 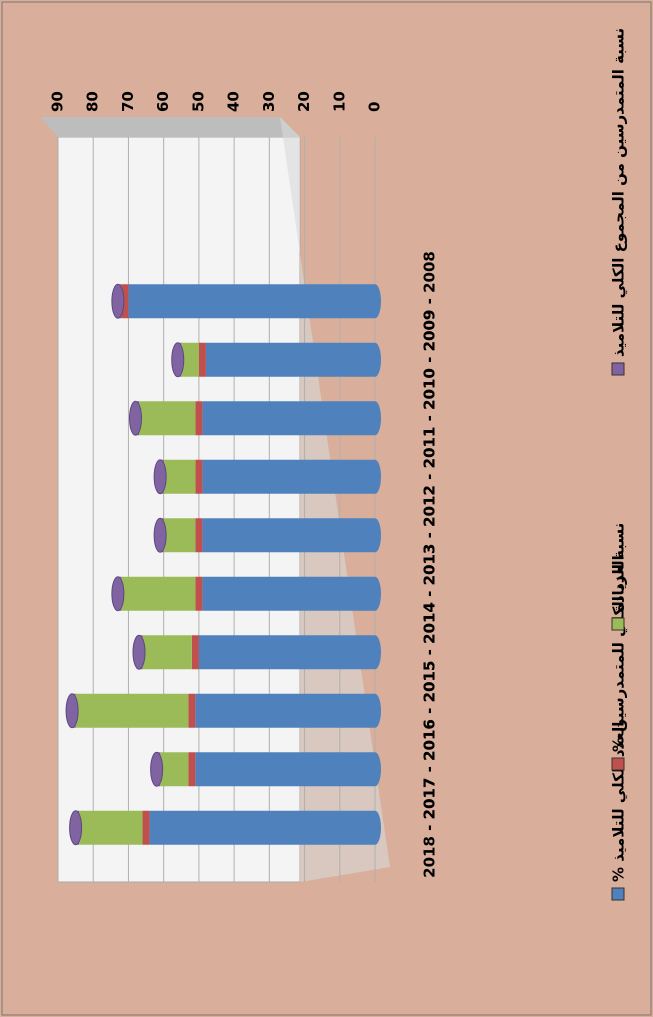 I want to click on side-wall, so click(x=170, y=127).